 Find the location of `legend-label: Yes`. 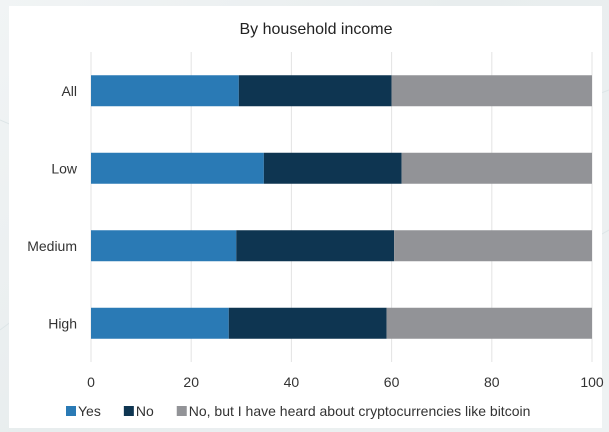

legend-label: Yes is located at coordinates (89, 411).